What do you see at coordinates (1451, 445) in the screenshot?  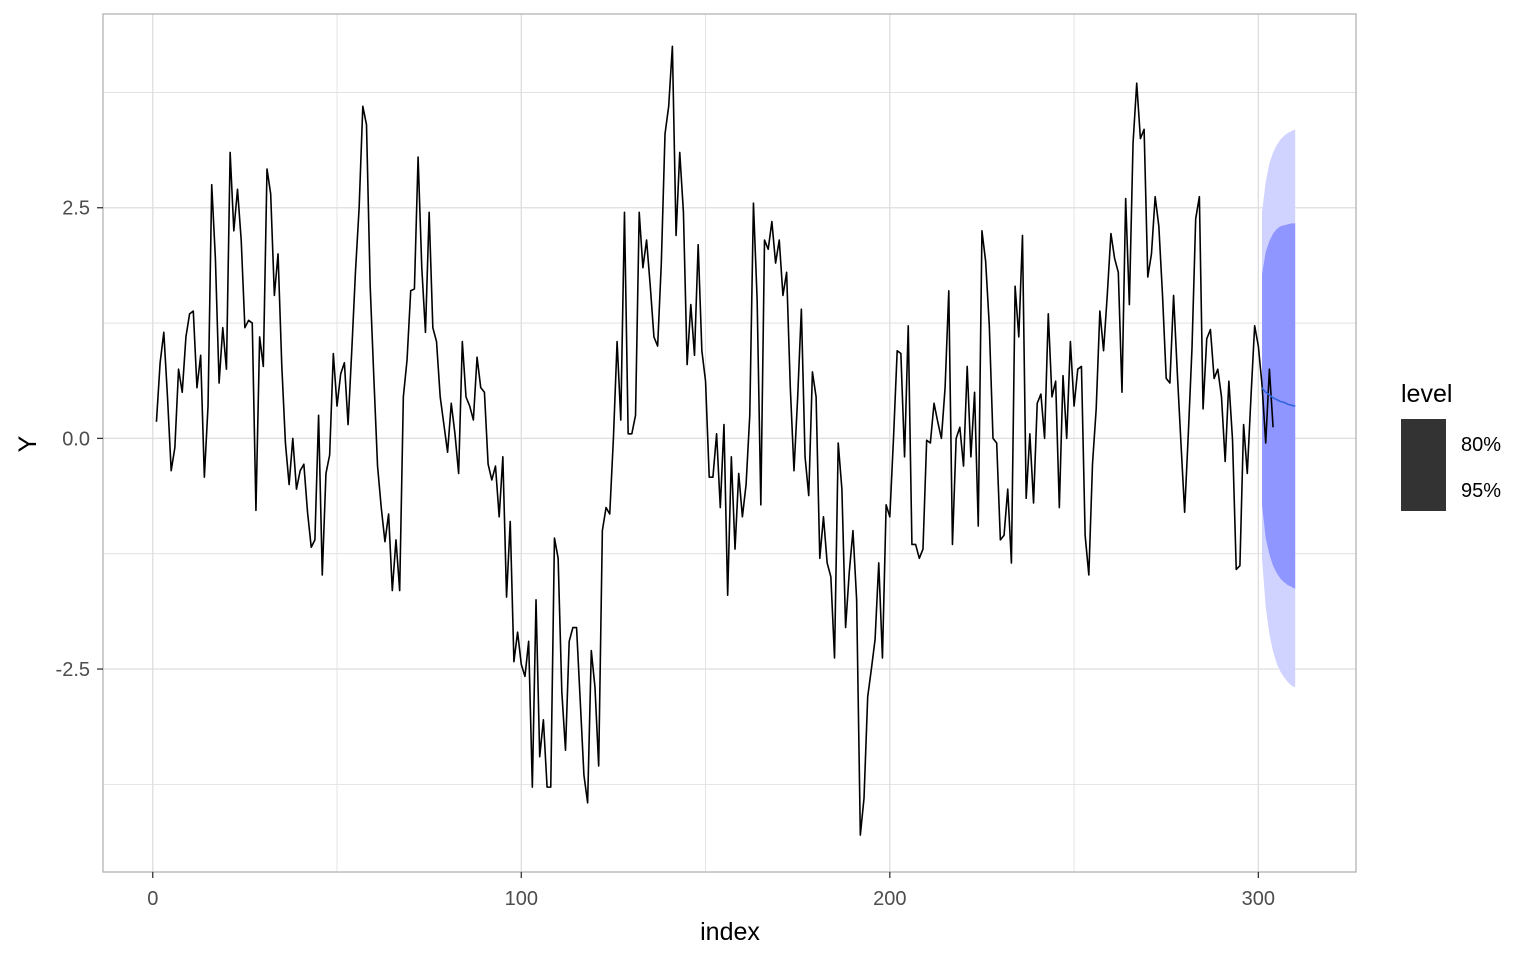 I see `legend: level 80% 95%` at bounding box center [1451, 445].